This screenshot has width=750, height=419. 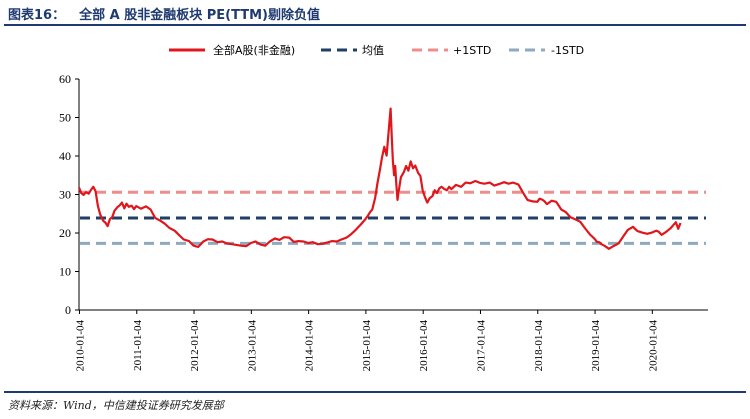 I want to click on y-tick-label: 10, so click(x=65, y=272).